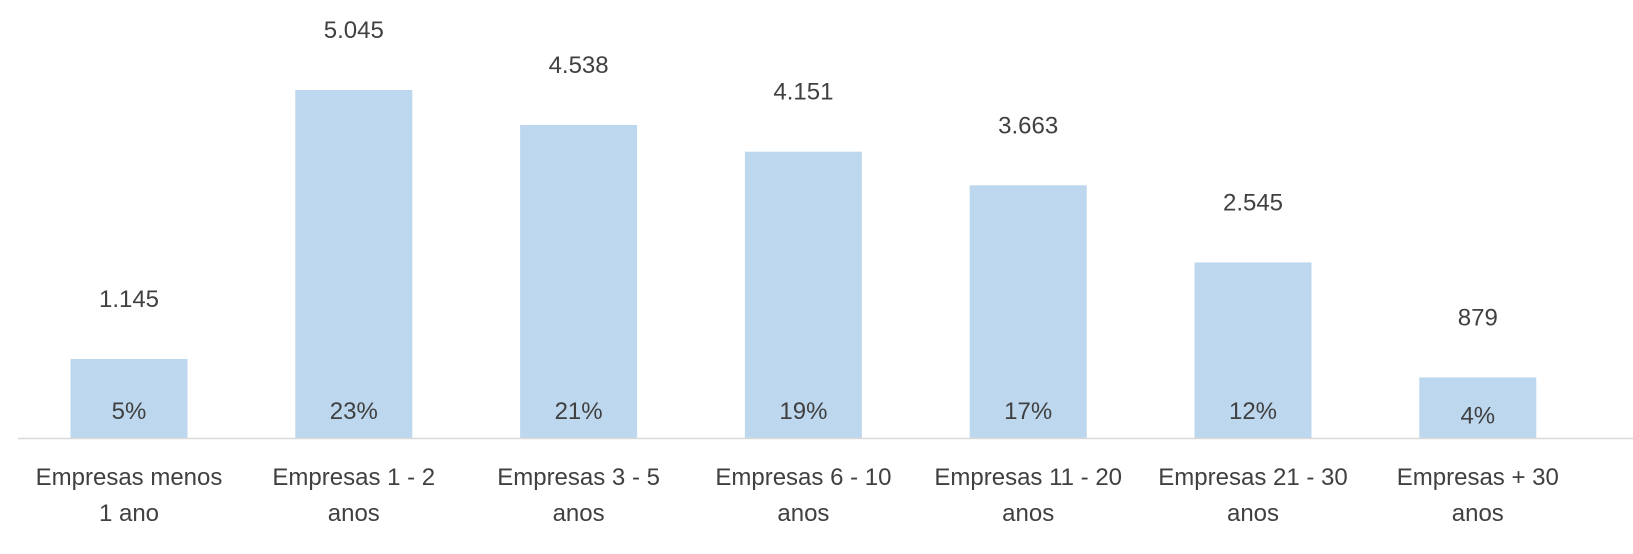 Image resolution: width=1633 pixels, height=554 pixels. I want to click on bar-value-label: 4.538, so click(579, 65).